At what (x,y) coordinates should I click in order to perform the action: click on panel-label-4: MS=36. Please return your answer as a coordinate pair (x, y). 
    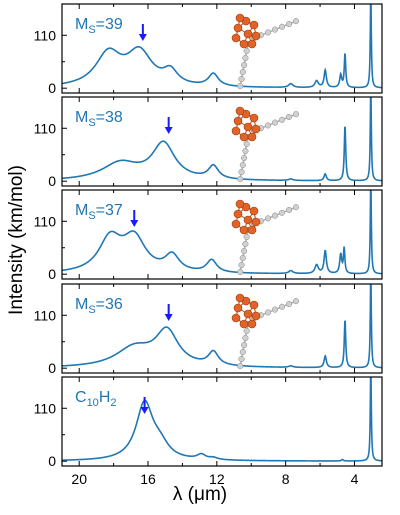
    Looking at the image, I should click on (99, 306).